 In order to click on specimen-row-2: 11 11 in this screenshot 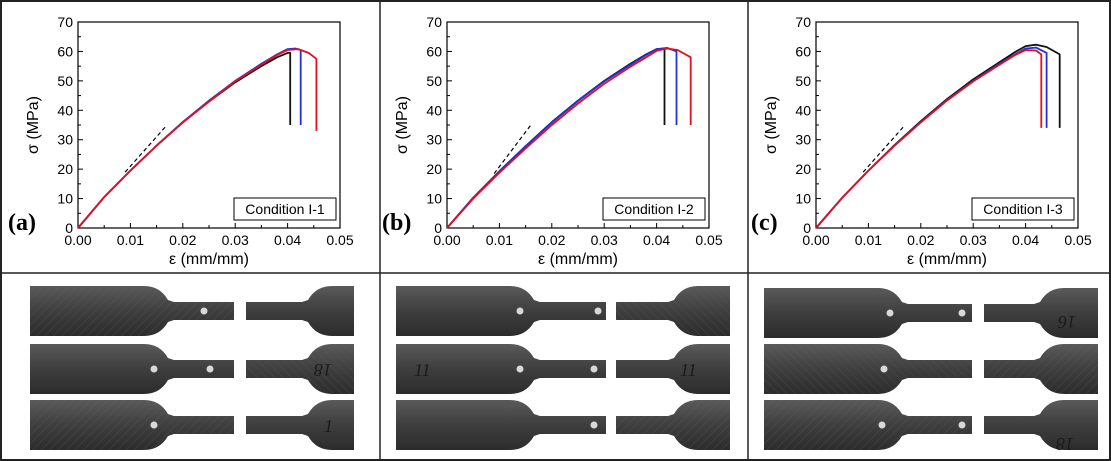, I will do `click(563, 369)`.